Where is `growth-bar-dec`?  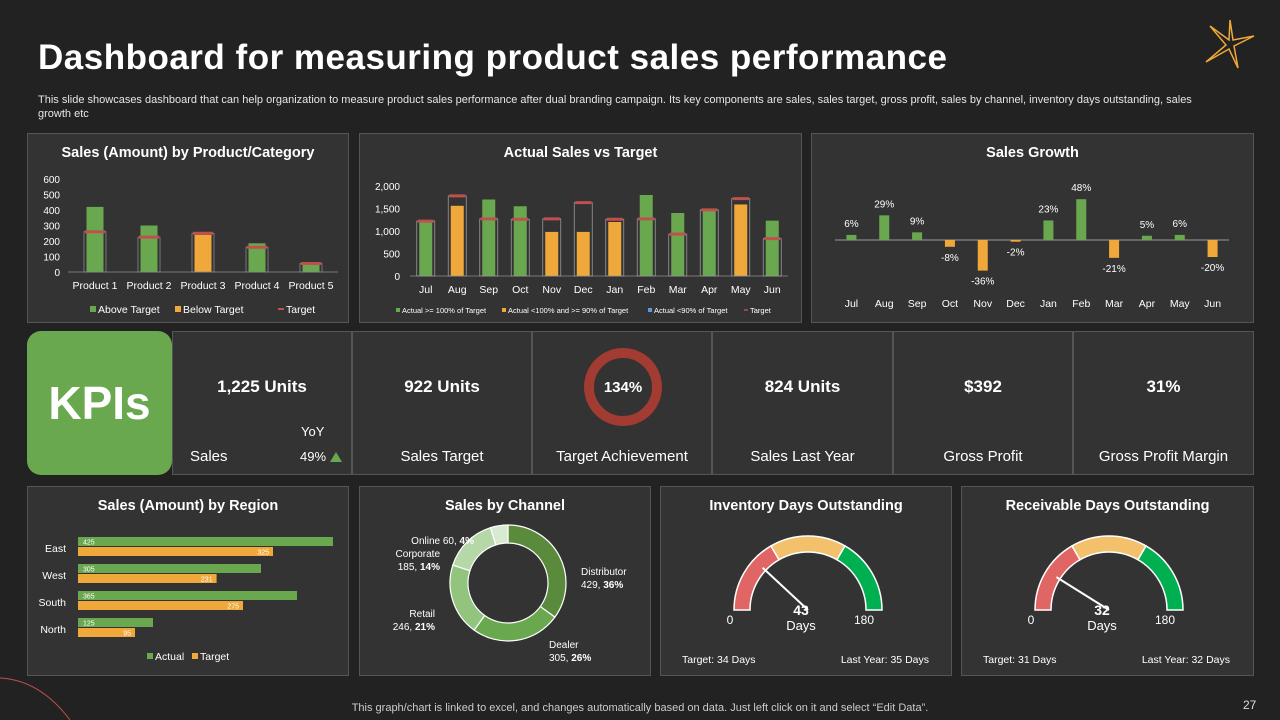
growth-bar-dec is located at coordinates (1015, 241).